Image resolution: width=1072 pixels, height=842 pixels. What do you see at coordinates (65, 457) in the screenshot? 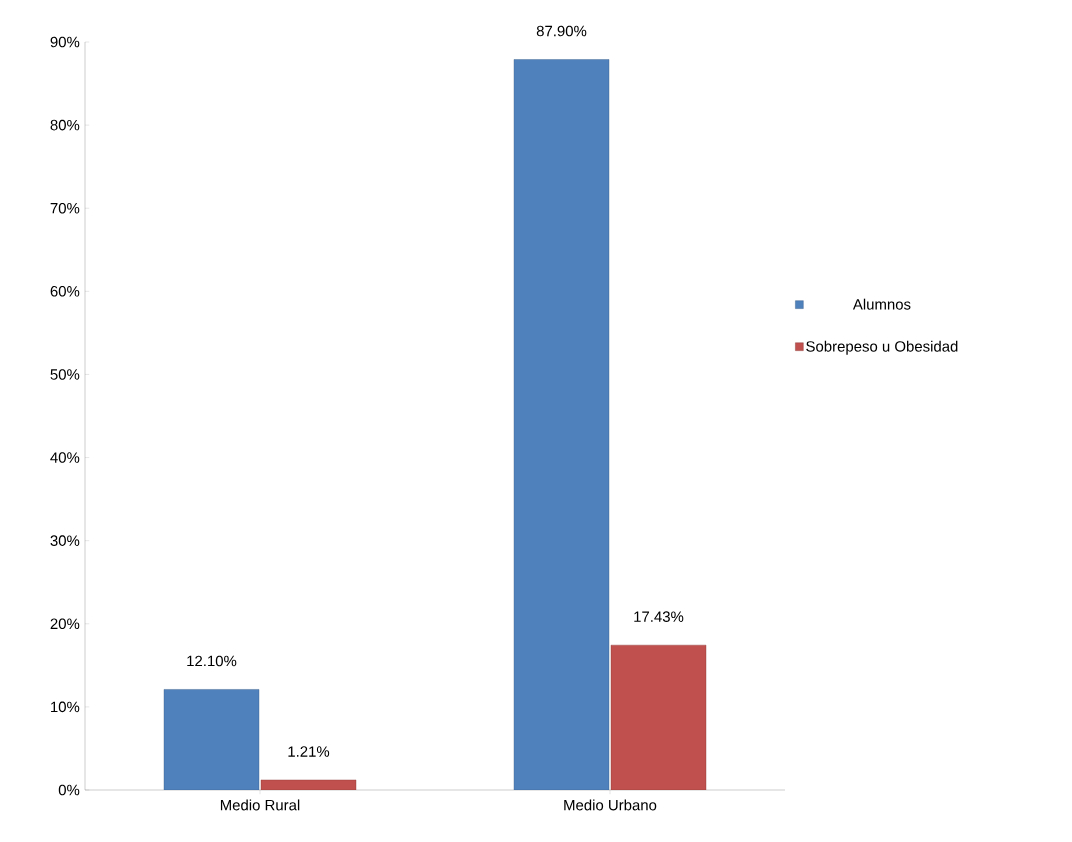
I see `y-tick-label: 40%` at bounding box center [65, 457].